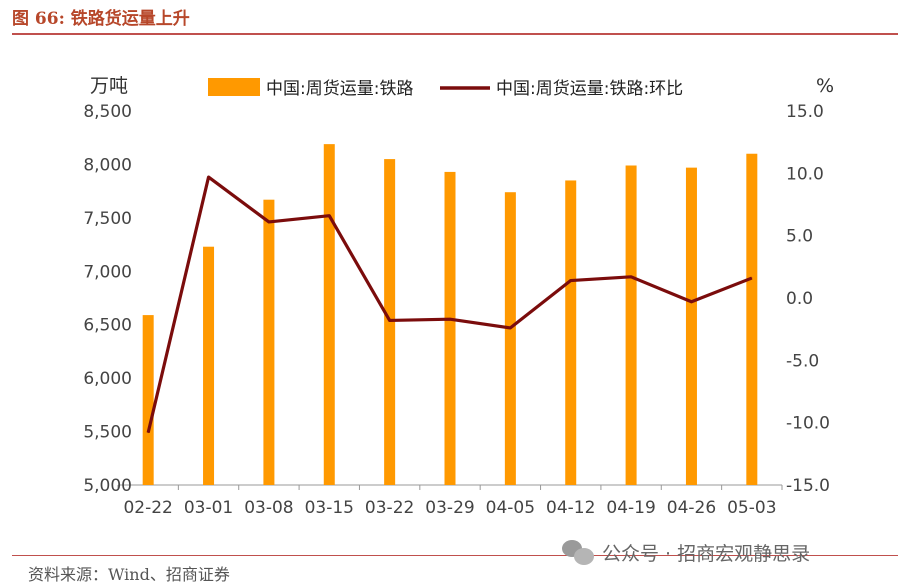 This screenshot has height=588, width=910. Describe the element at coordinates (389, 508) in the screenshot. I see `x-tick-label: 03-22` at that location.